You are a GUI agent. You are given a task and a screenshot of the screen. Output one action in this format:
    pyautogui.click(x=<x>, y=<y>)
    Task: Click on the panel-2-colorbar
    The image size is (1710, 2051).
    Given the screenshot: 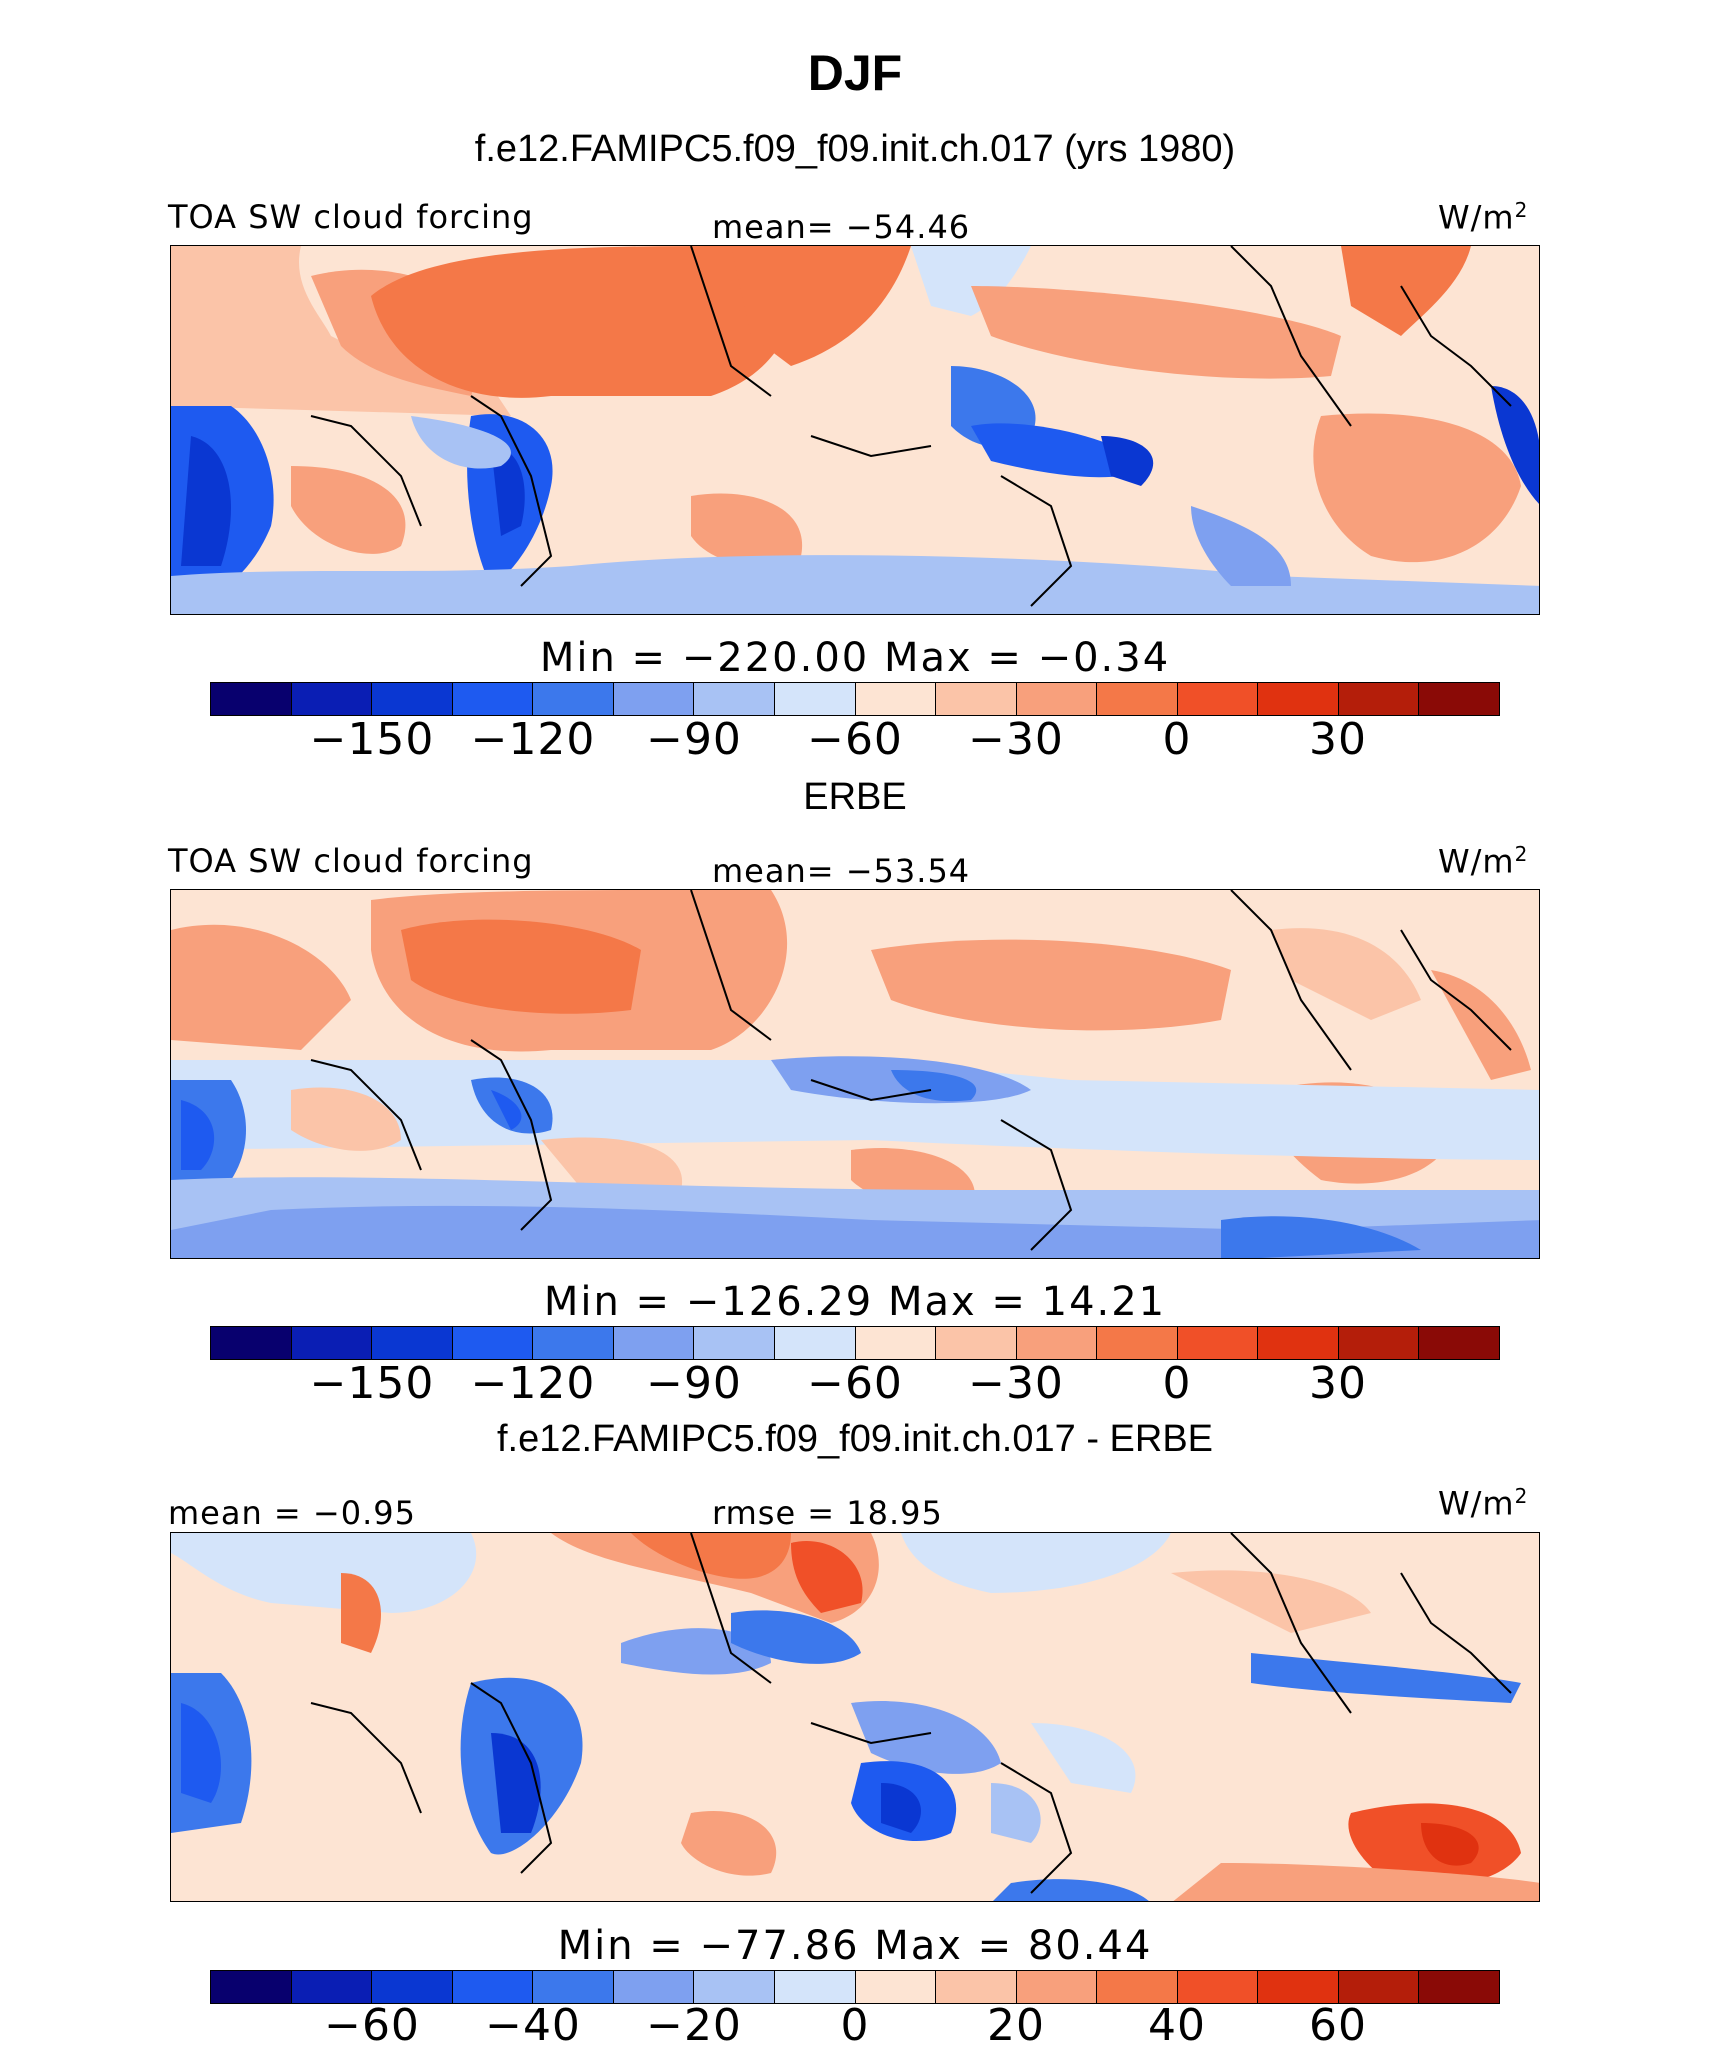 What is the action you would take?
    pyautogui.click(x=855, y=1343)
    